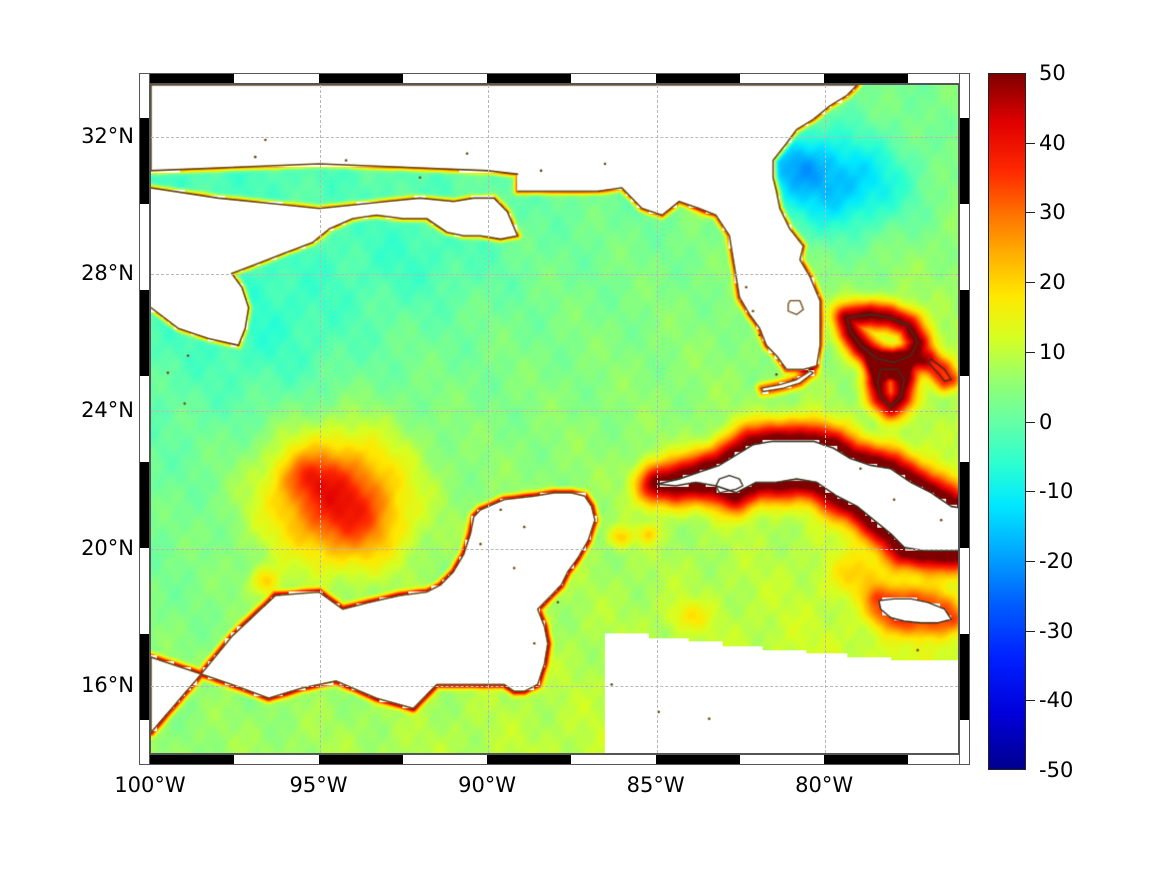 The width and height of the screenshot is (1167, 875). Describe the element at coordinates (1052, 282) in the screenshot. I see `colorbar-tick-label: 20` at that location.